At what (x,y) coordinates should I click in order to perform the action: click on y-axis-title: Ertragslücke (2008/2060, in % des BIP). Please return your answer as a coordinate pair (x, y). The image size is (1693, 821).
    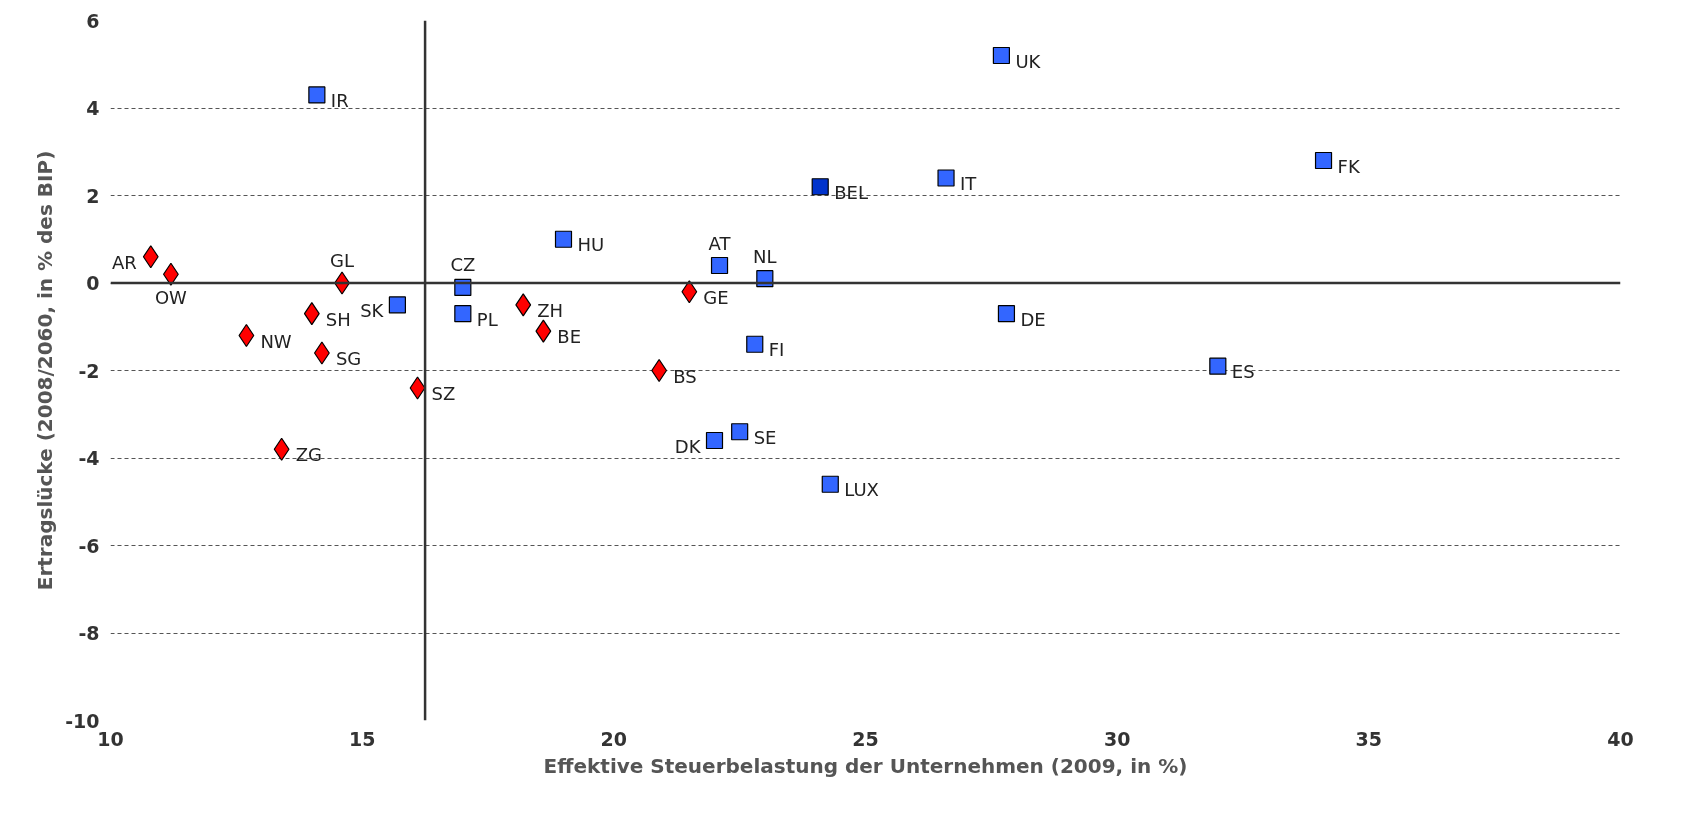
    Looking at the image, I should click on (45, 370).